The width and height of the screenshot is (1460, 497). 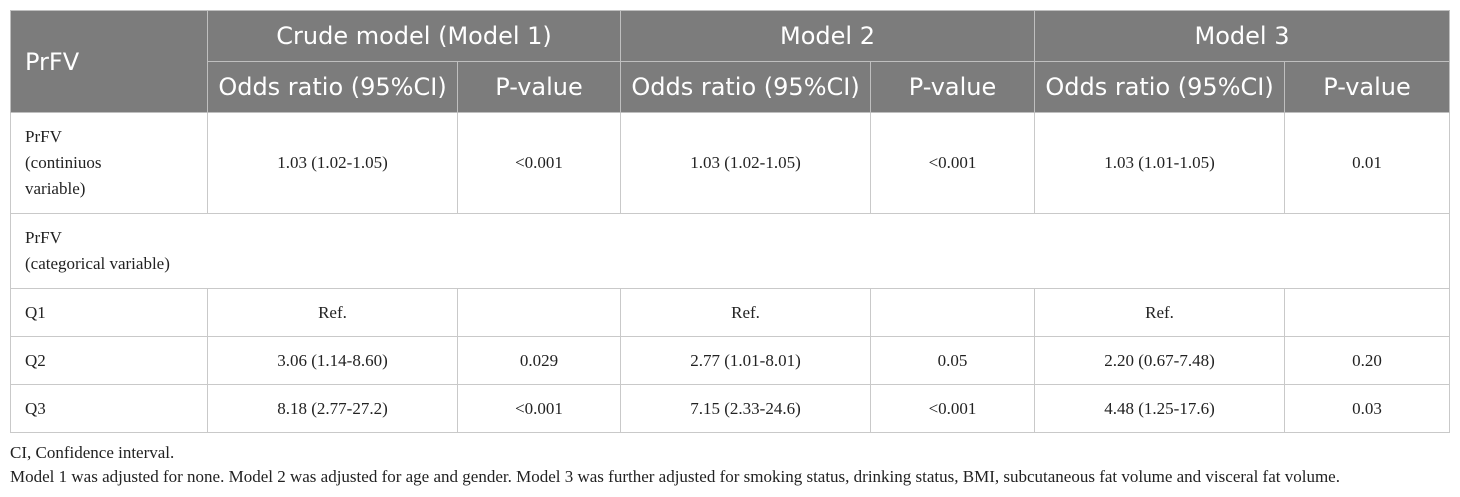 What do you see at coordinates (746, 408) in the screenshot?
I see `odds-ratio-cell: 7.15 (2.33-24.6)` at bounding box center [746, 408].